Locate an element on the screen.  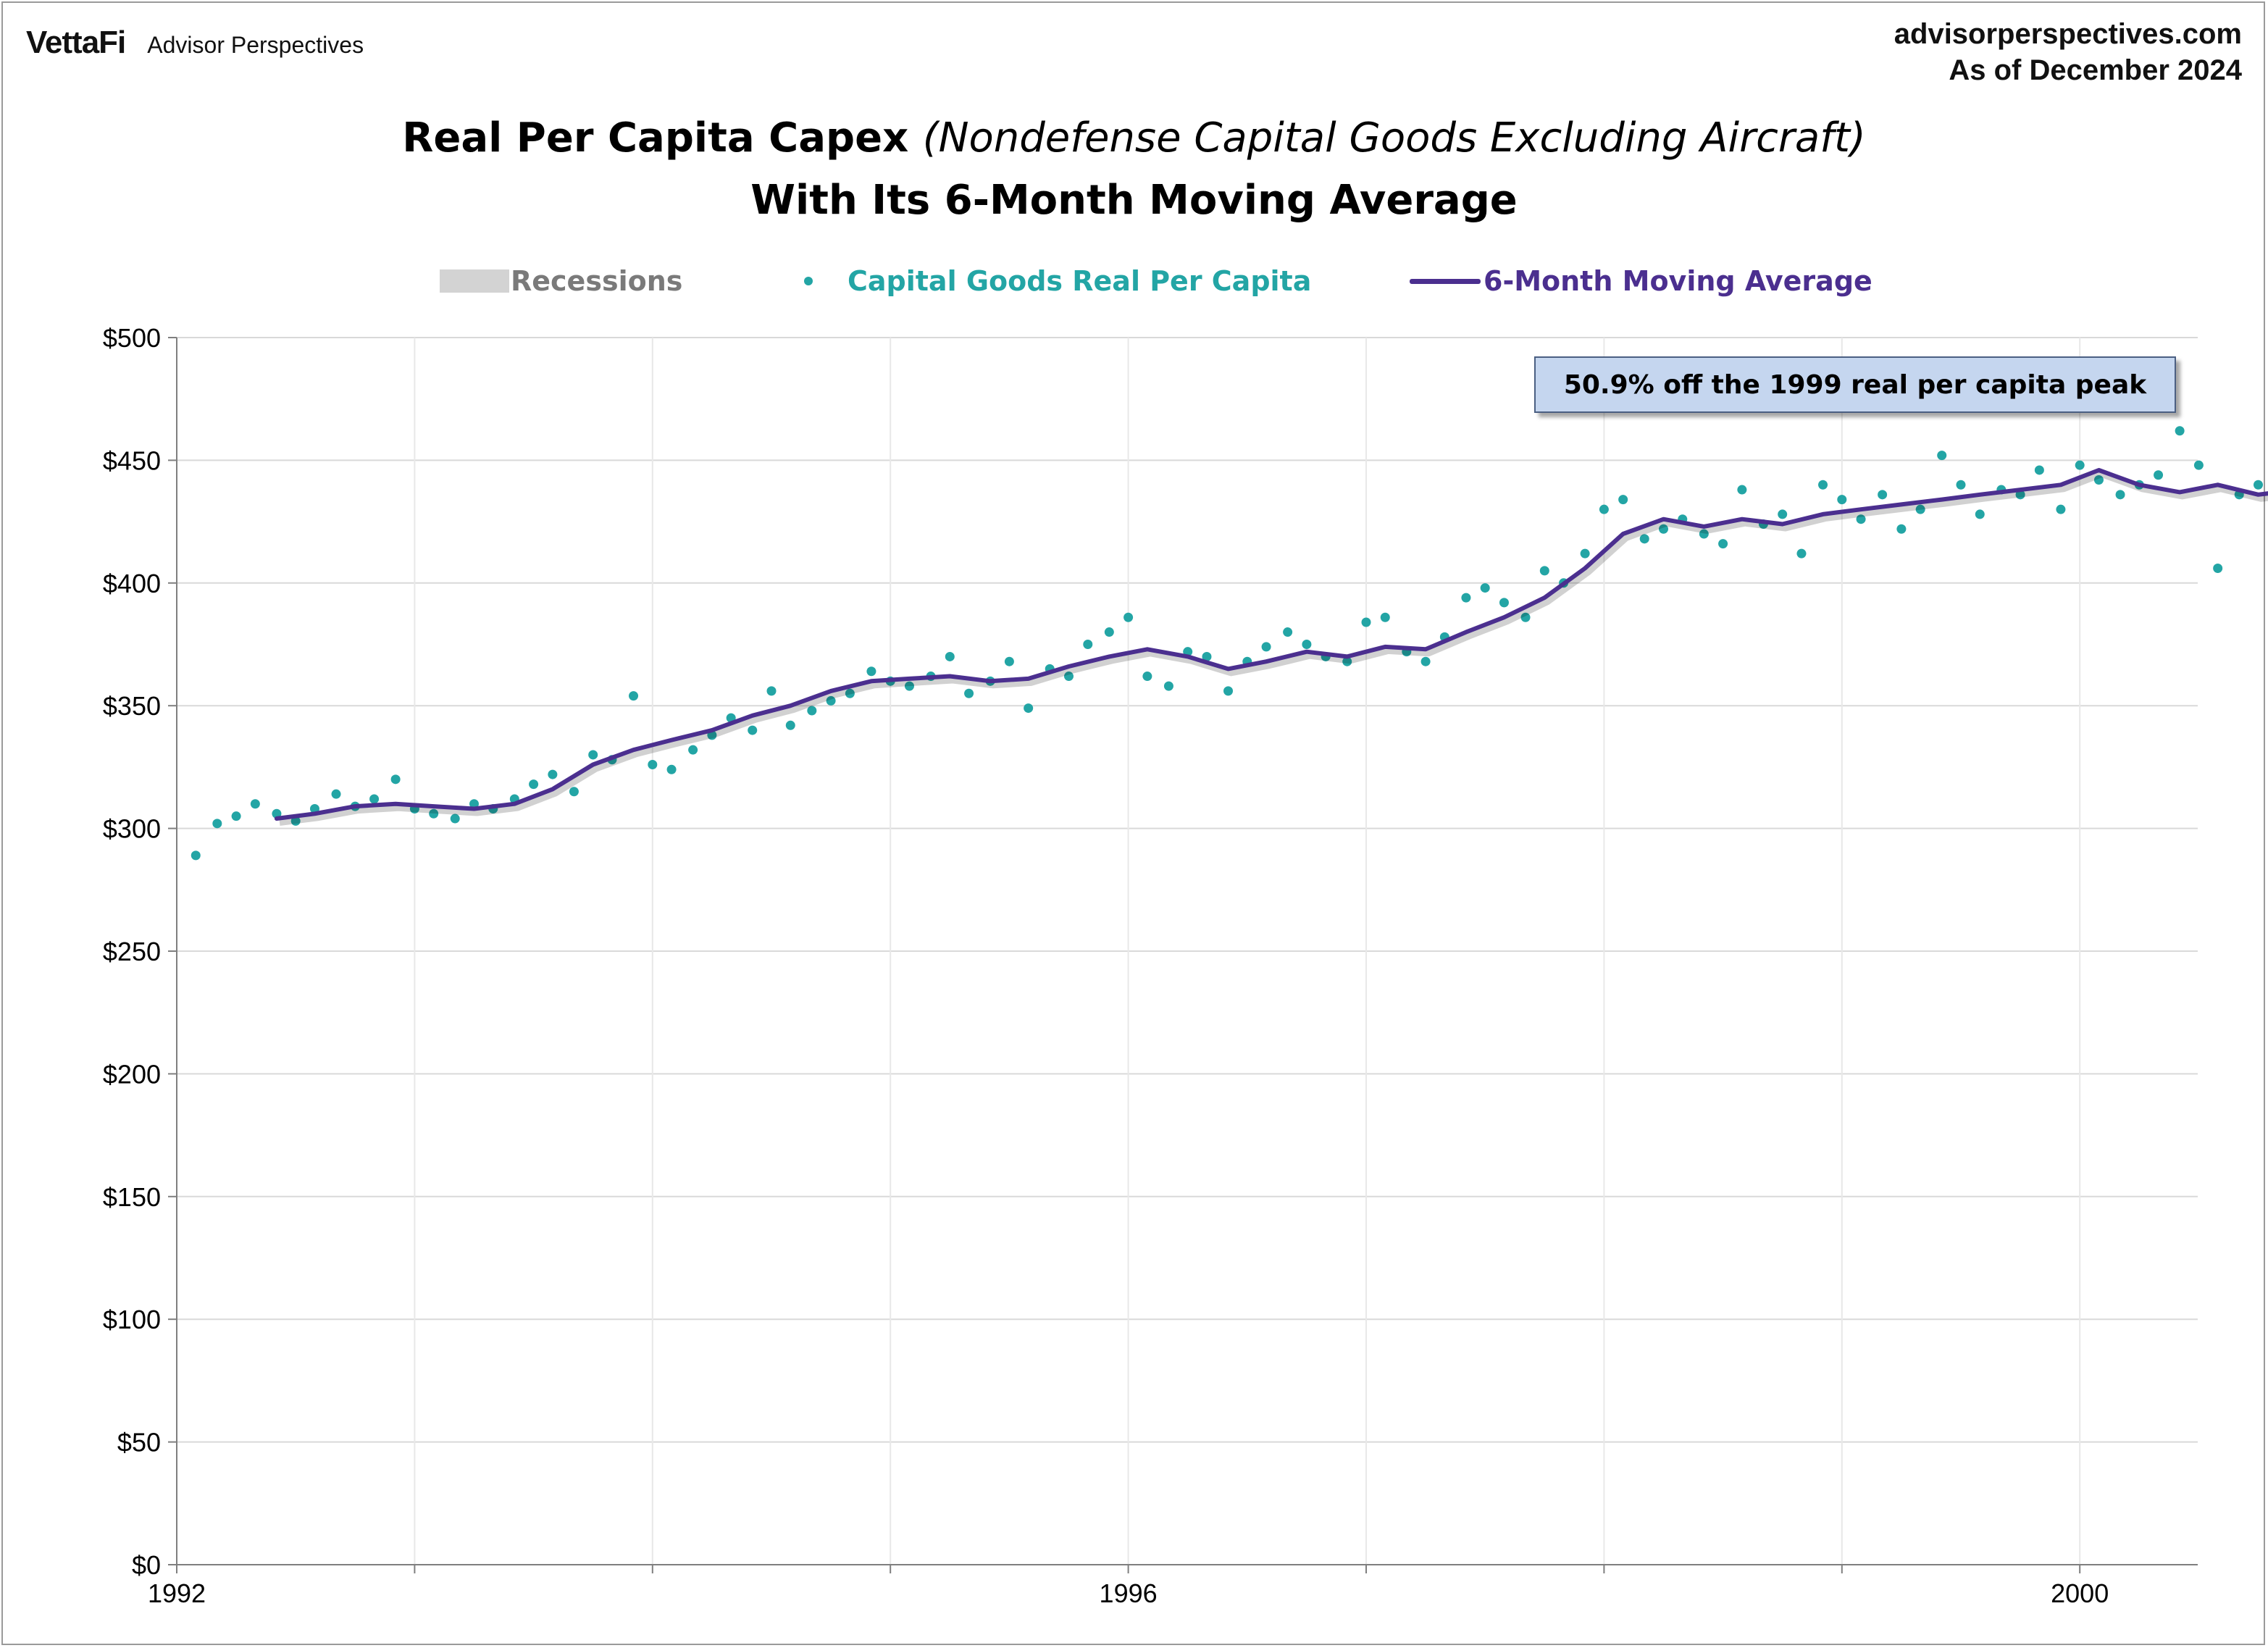
as-of-date: As of December 2024 is located at coordinates (2096, 70).